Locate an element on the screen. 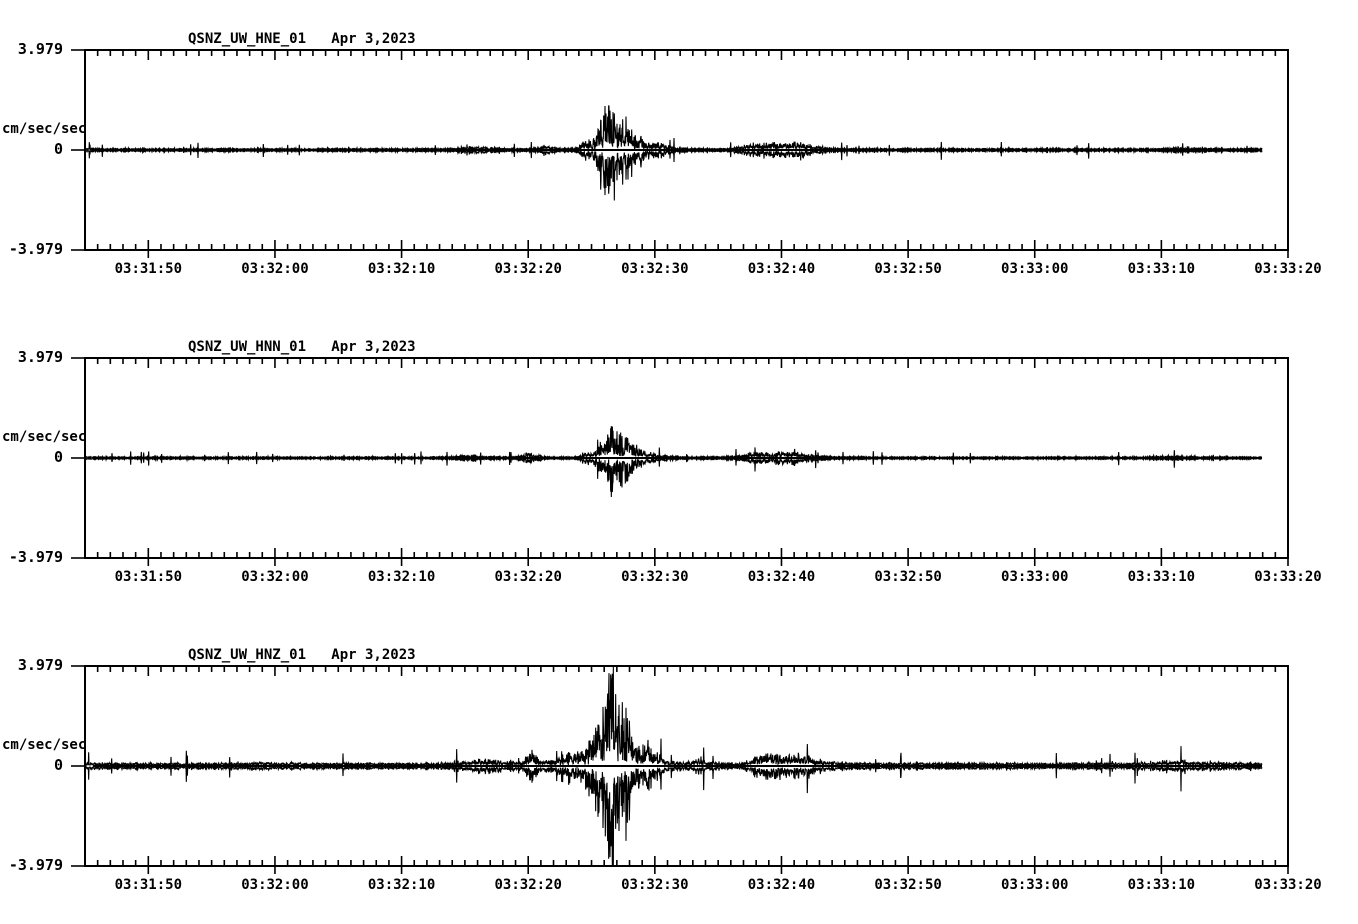 The width and height of the screenshot is (1358, 924). panel-title: QSNZ_UW_HNN_01 Apr 3,2023 is located at coordinates (302, 347).